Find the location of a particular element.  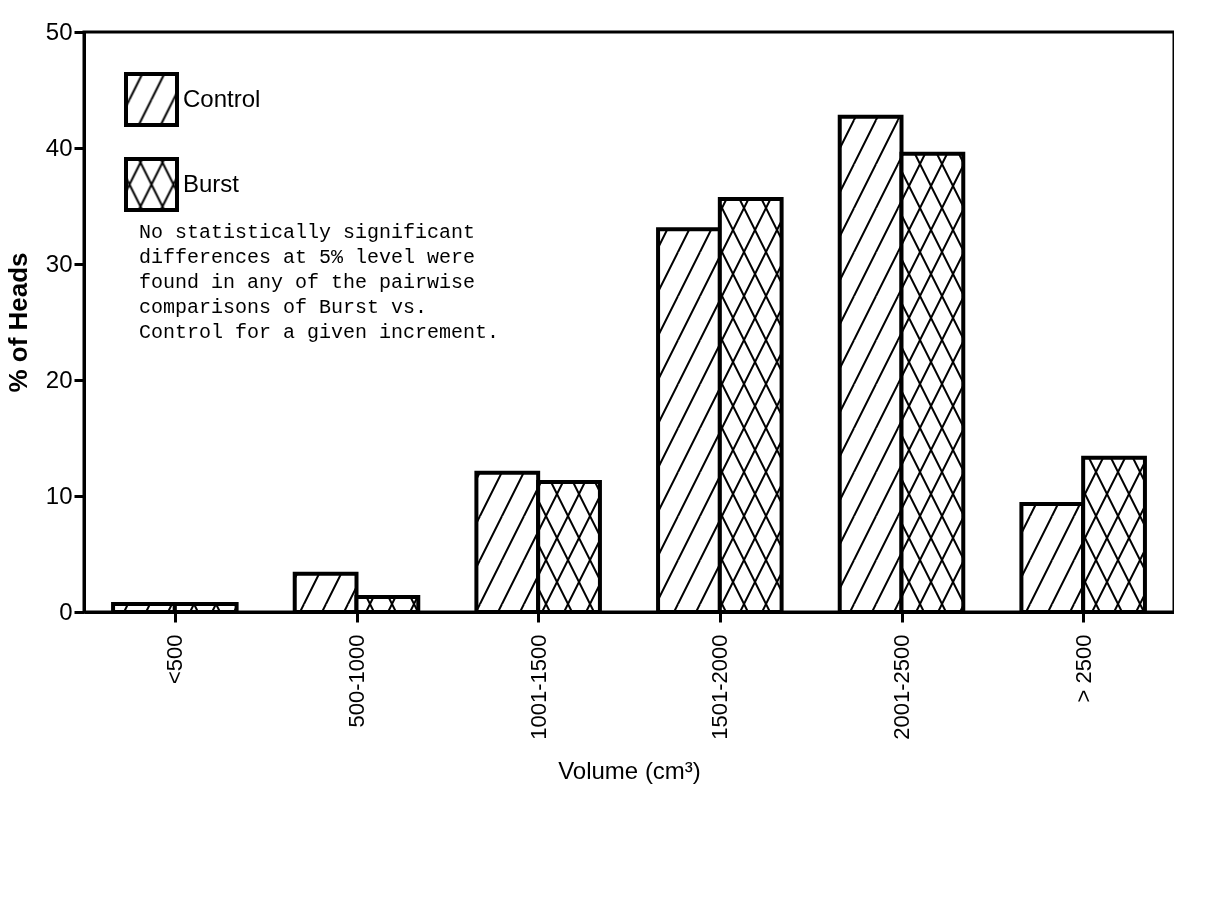

y-axis-title: % of Heads is located at coordinates (17, 322).